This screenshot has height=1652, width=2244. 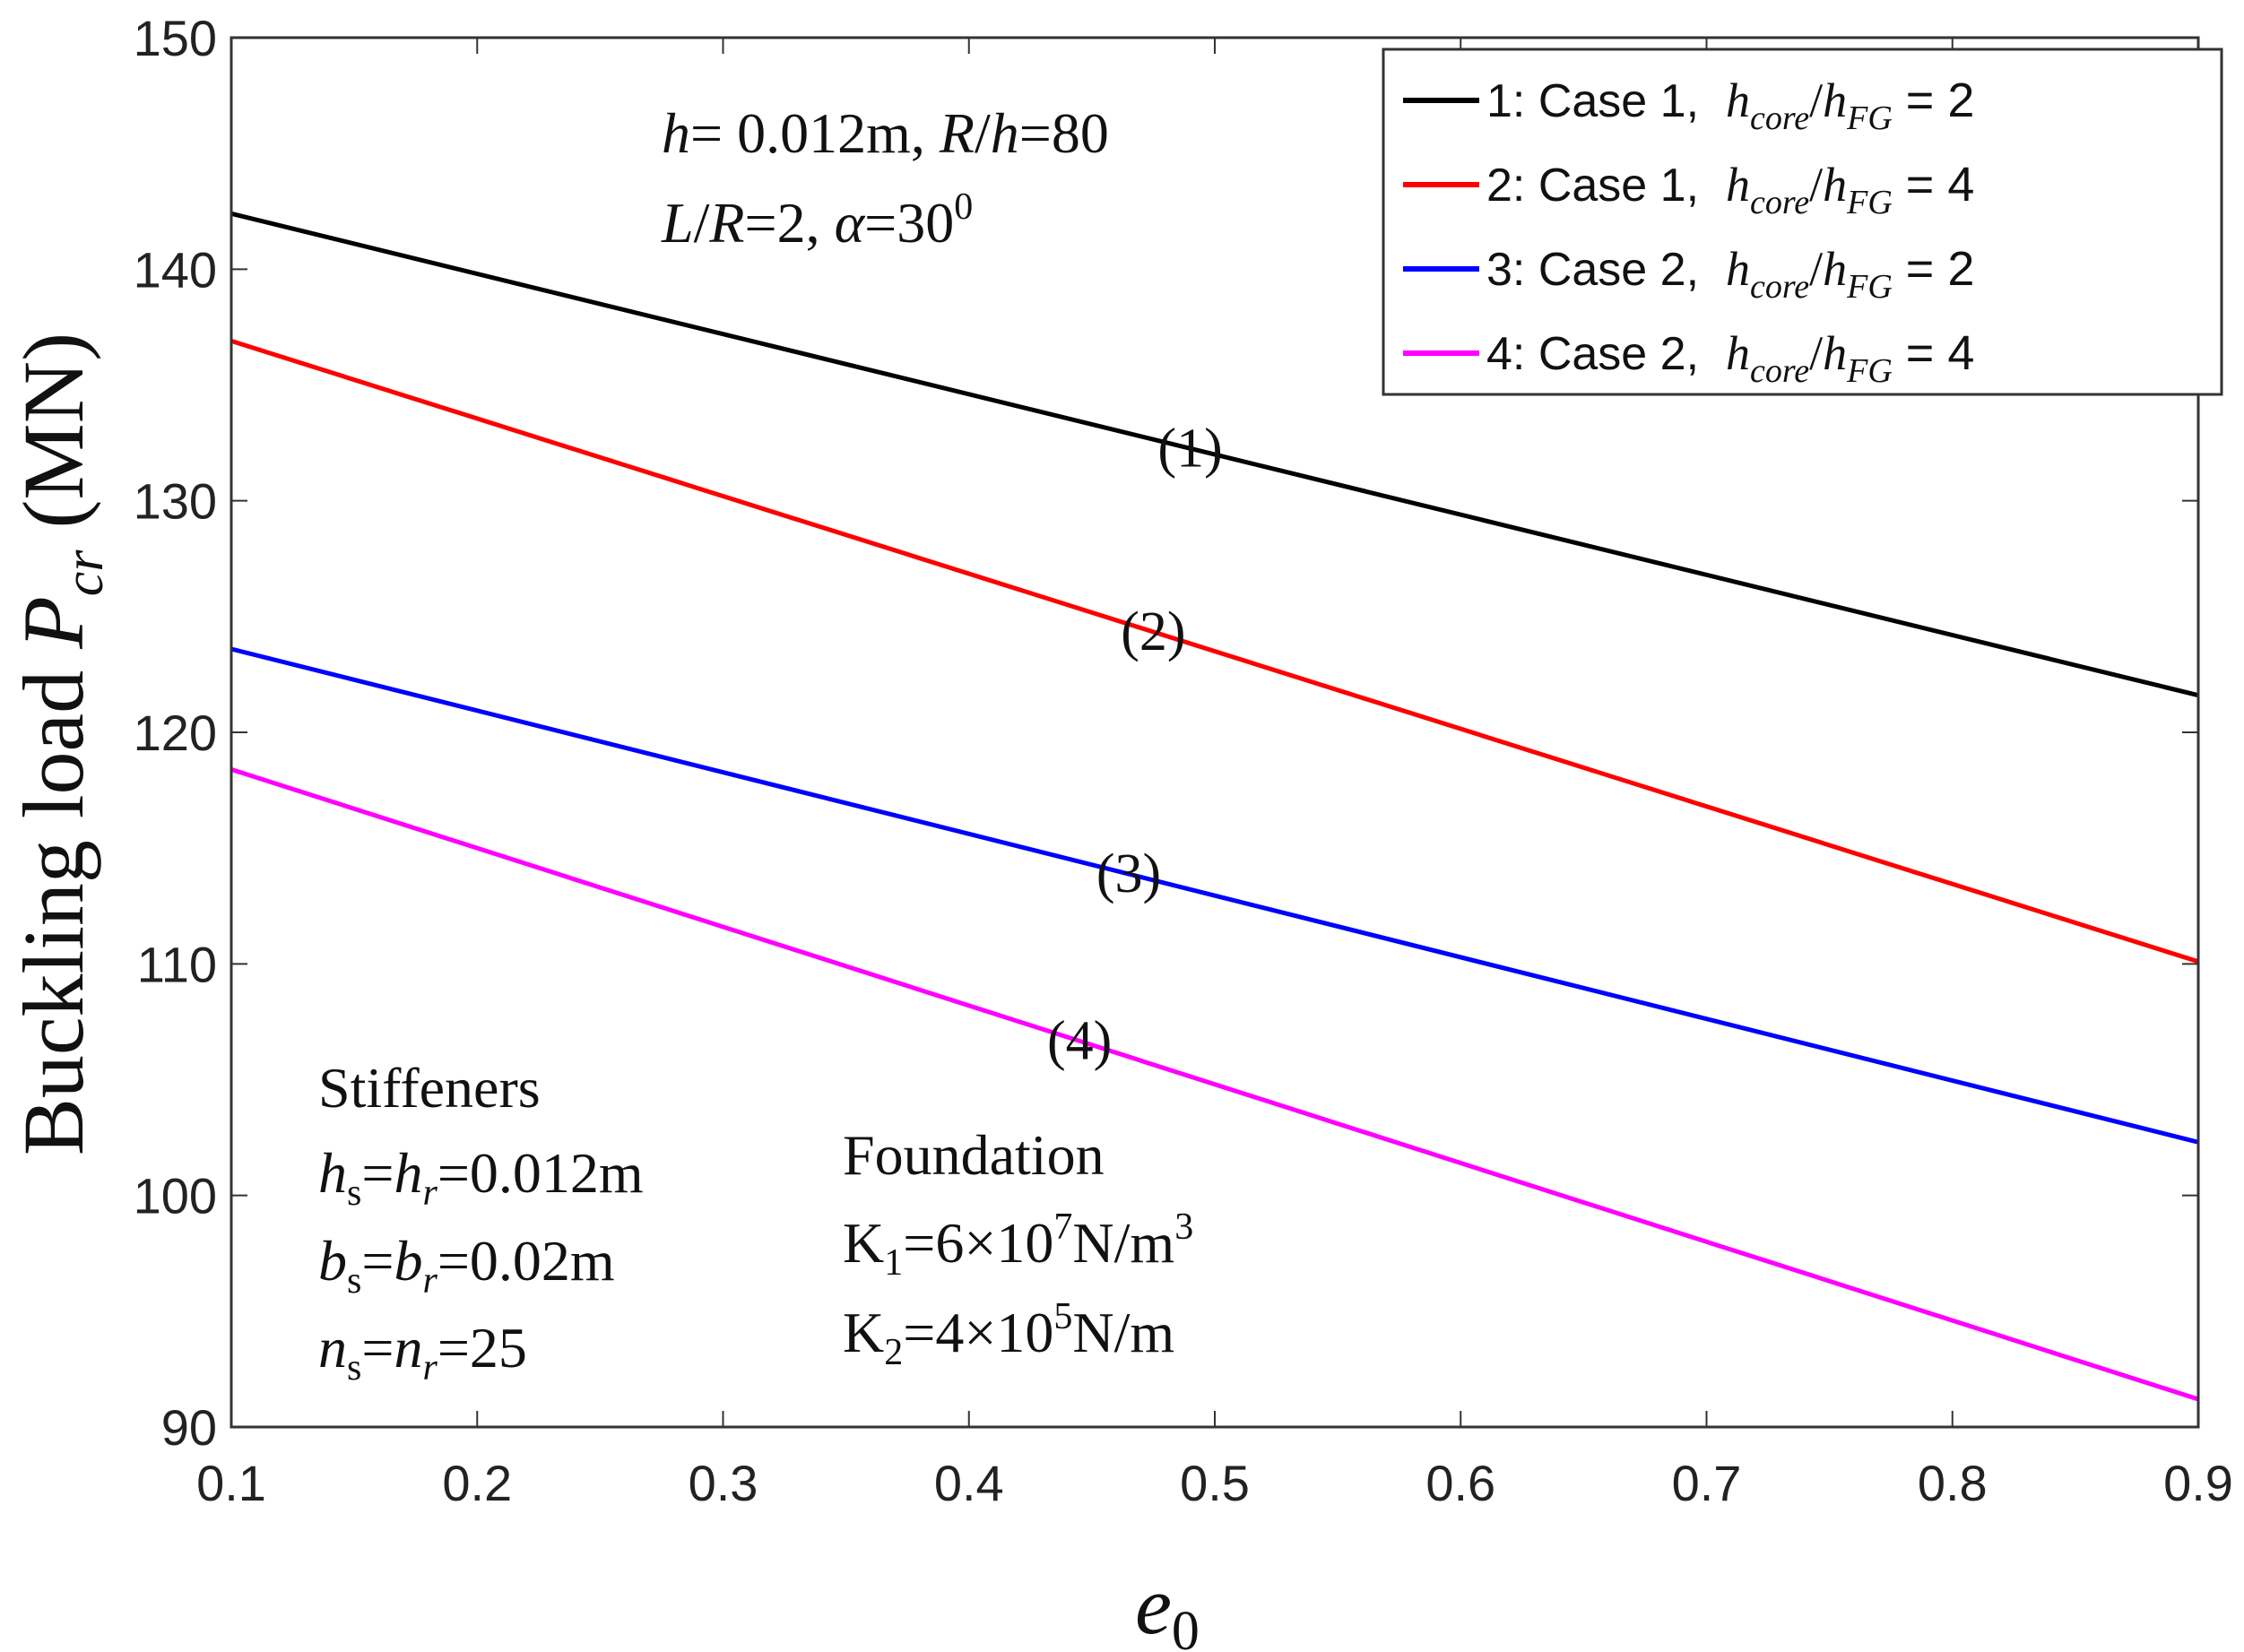 What do you see at coordinates (885, 133) in the screenshot?
I see `geometry-annotation-line1: h= 0.012m, R/h=80` at bounding box center [885, 133].